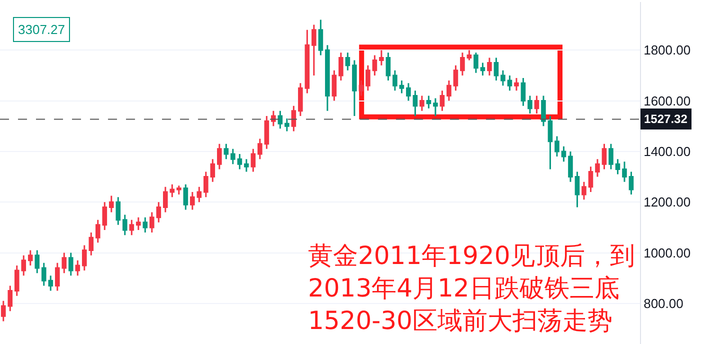 Image resolution: width=704 pixels, height=344 pixels. What do you see at coordinates (664, 304) in the screenshot?
I see `y-tick-label: 800.00` at bounding box center [664, 304].